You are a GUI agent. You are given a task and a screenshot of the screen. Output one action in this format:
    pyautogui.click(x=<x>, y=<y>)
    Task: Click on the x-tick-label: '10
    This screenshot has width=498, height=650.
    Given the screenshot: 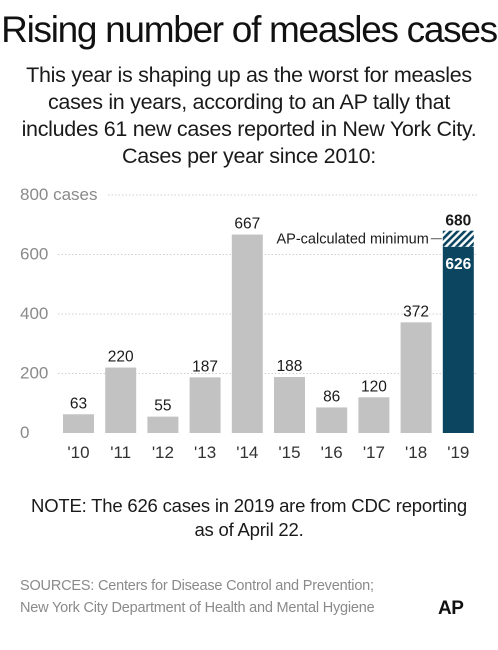 What is the action you would take?
    pyautogui.click(x=78, y=452)
    